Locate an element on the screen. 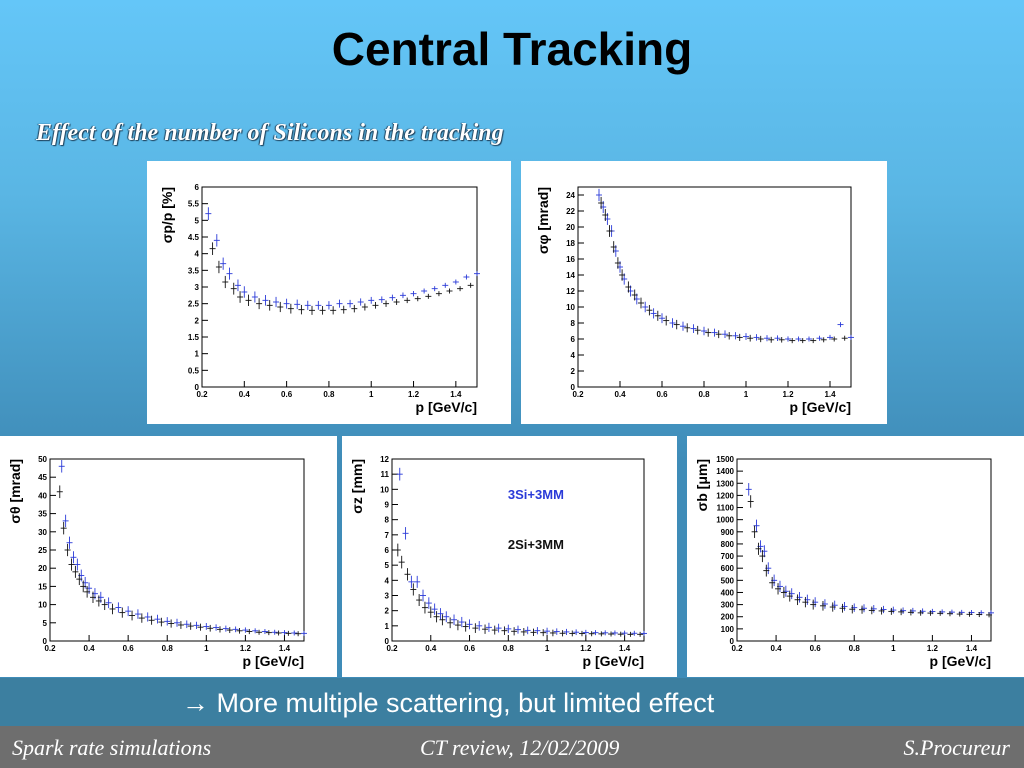 The height and width of the screenshot is (768, 1024). x-tick-label: 0.2 is located at coordinates (737, 648).